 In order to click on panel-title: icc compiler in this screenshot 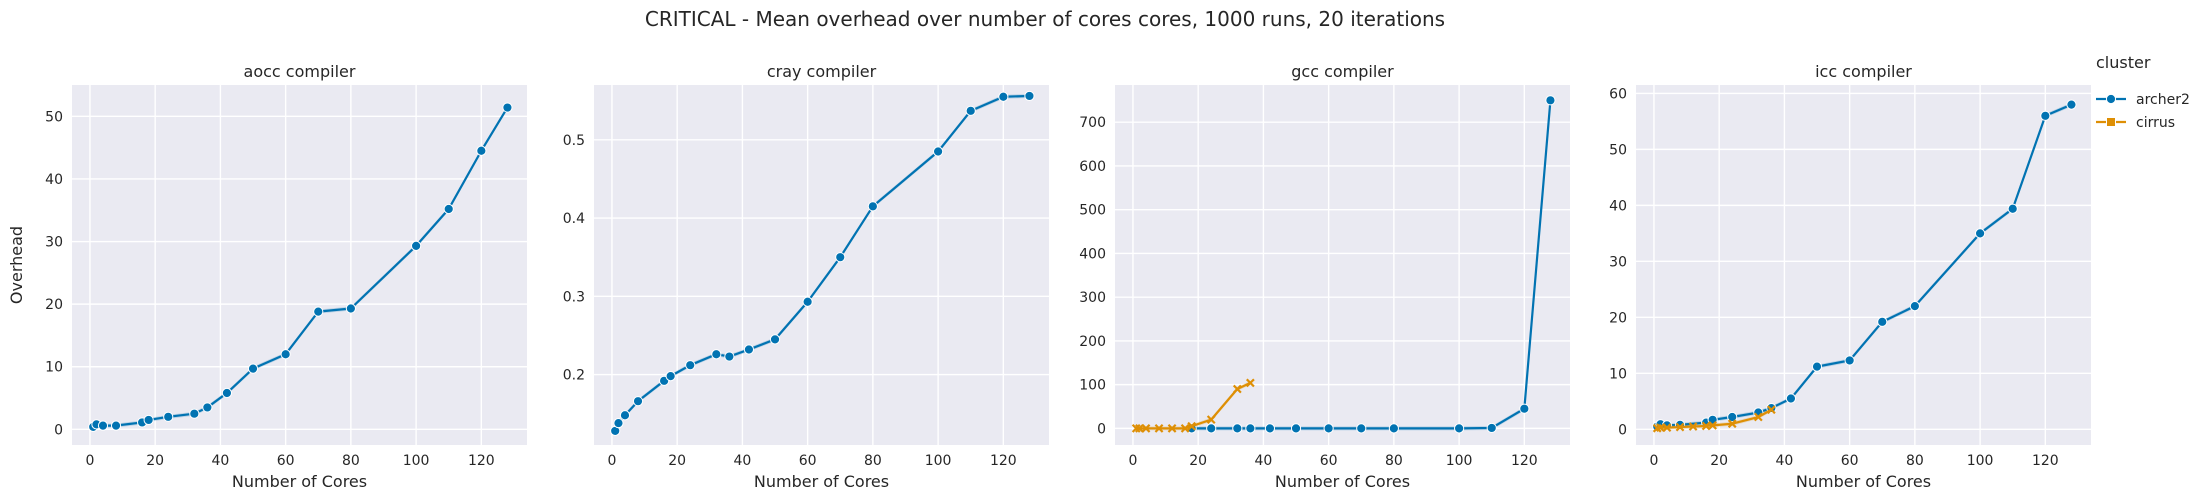, I will do `click(1863, 71)`.